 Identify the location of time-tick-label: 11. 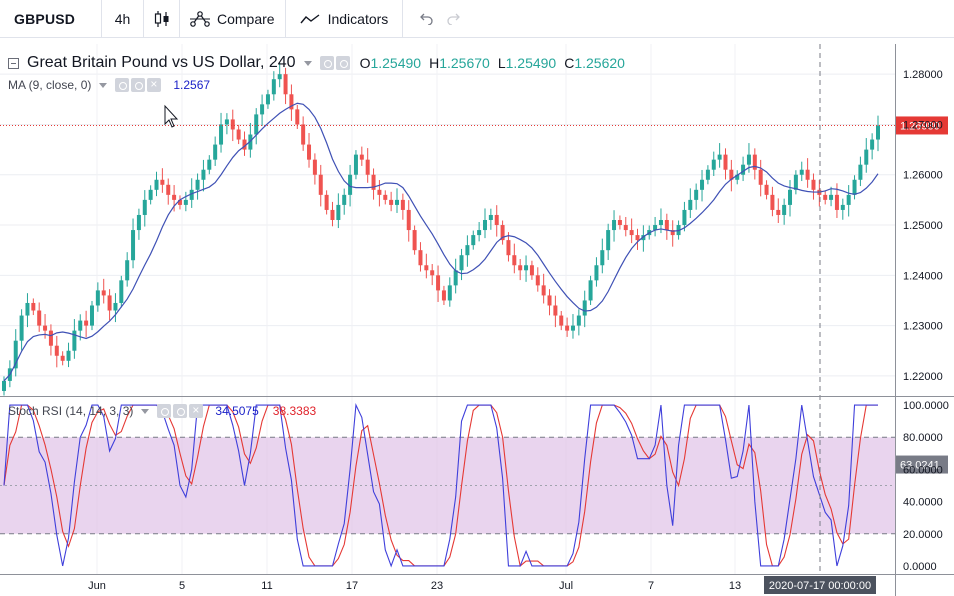
(266, 586).